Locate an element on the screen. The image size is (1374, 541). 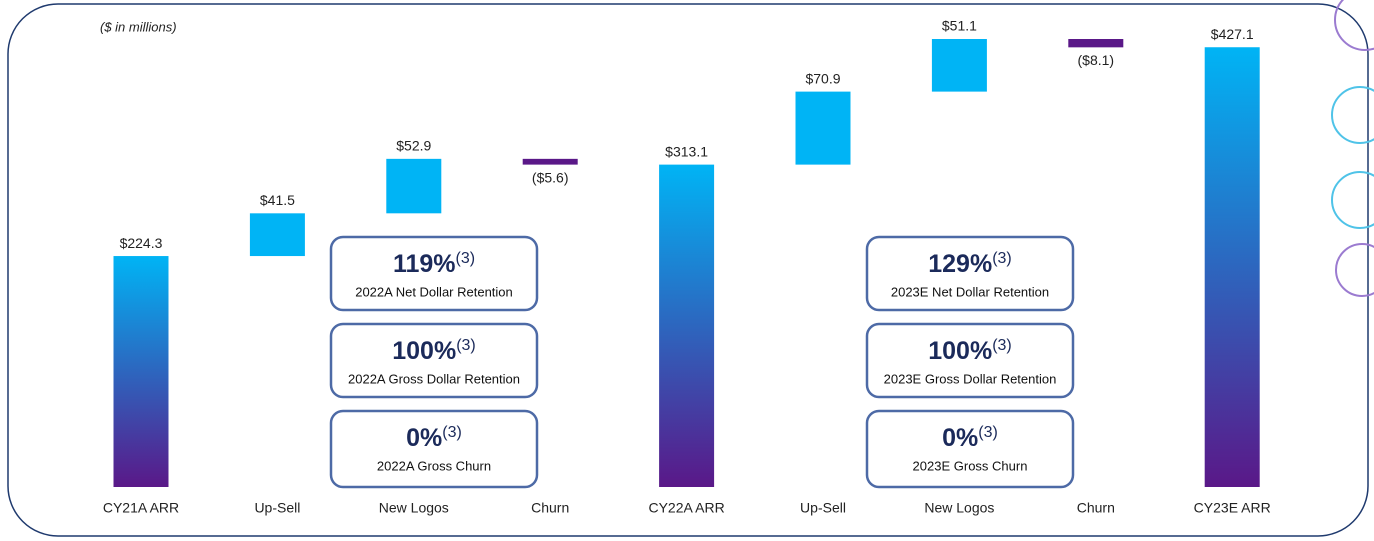
callout-label: 2022A Net Dollar Retention is located at coordinates (434, 291).